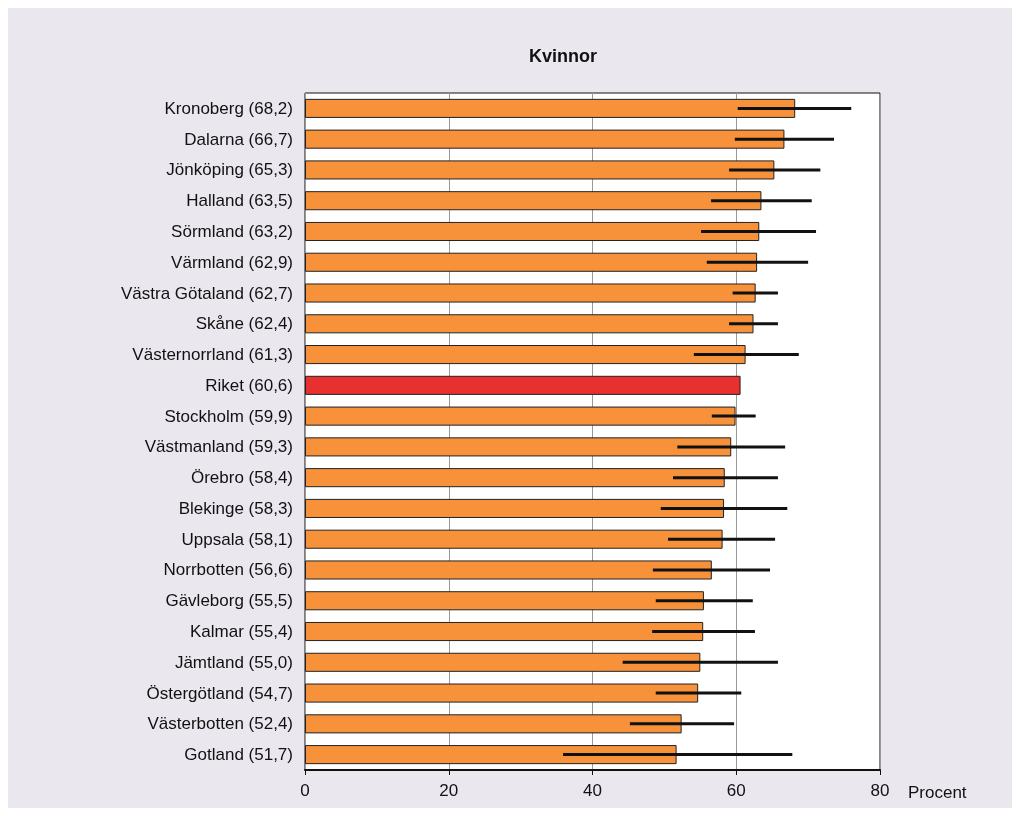 The width and height of the screenshot is (1020, 816). Describe the element at coordinates (232, 262) in the screenshot. I see `y-tick-label: Värmland (62,9)` at that location.